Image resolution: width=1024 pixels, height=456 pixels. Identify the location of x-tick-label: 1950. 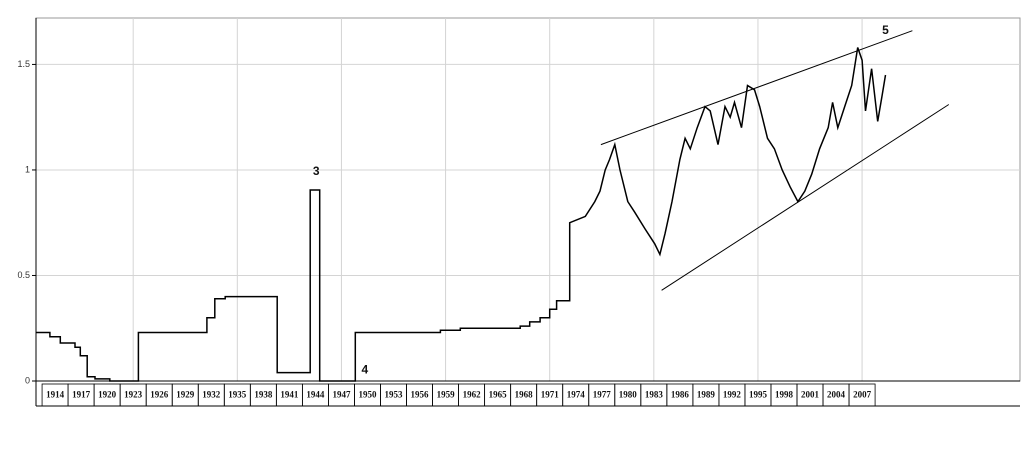
(367, 395).